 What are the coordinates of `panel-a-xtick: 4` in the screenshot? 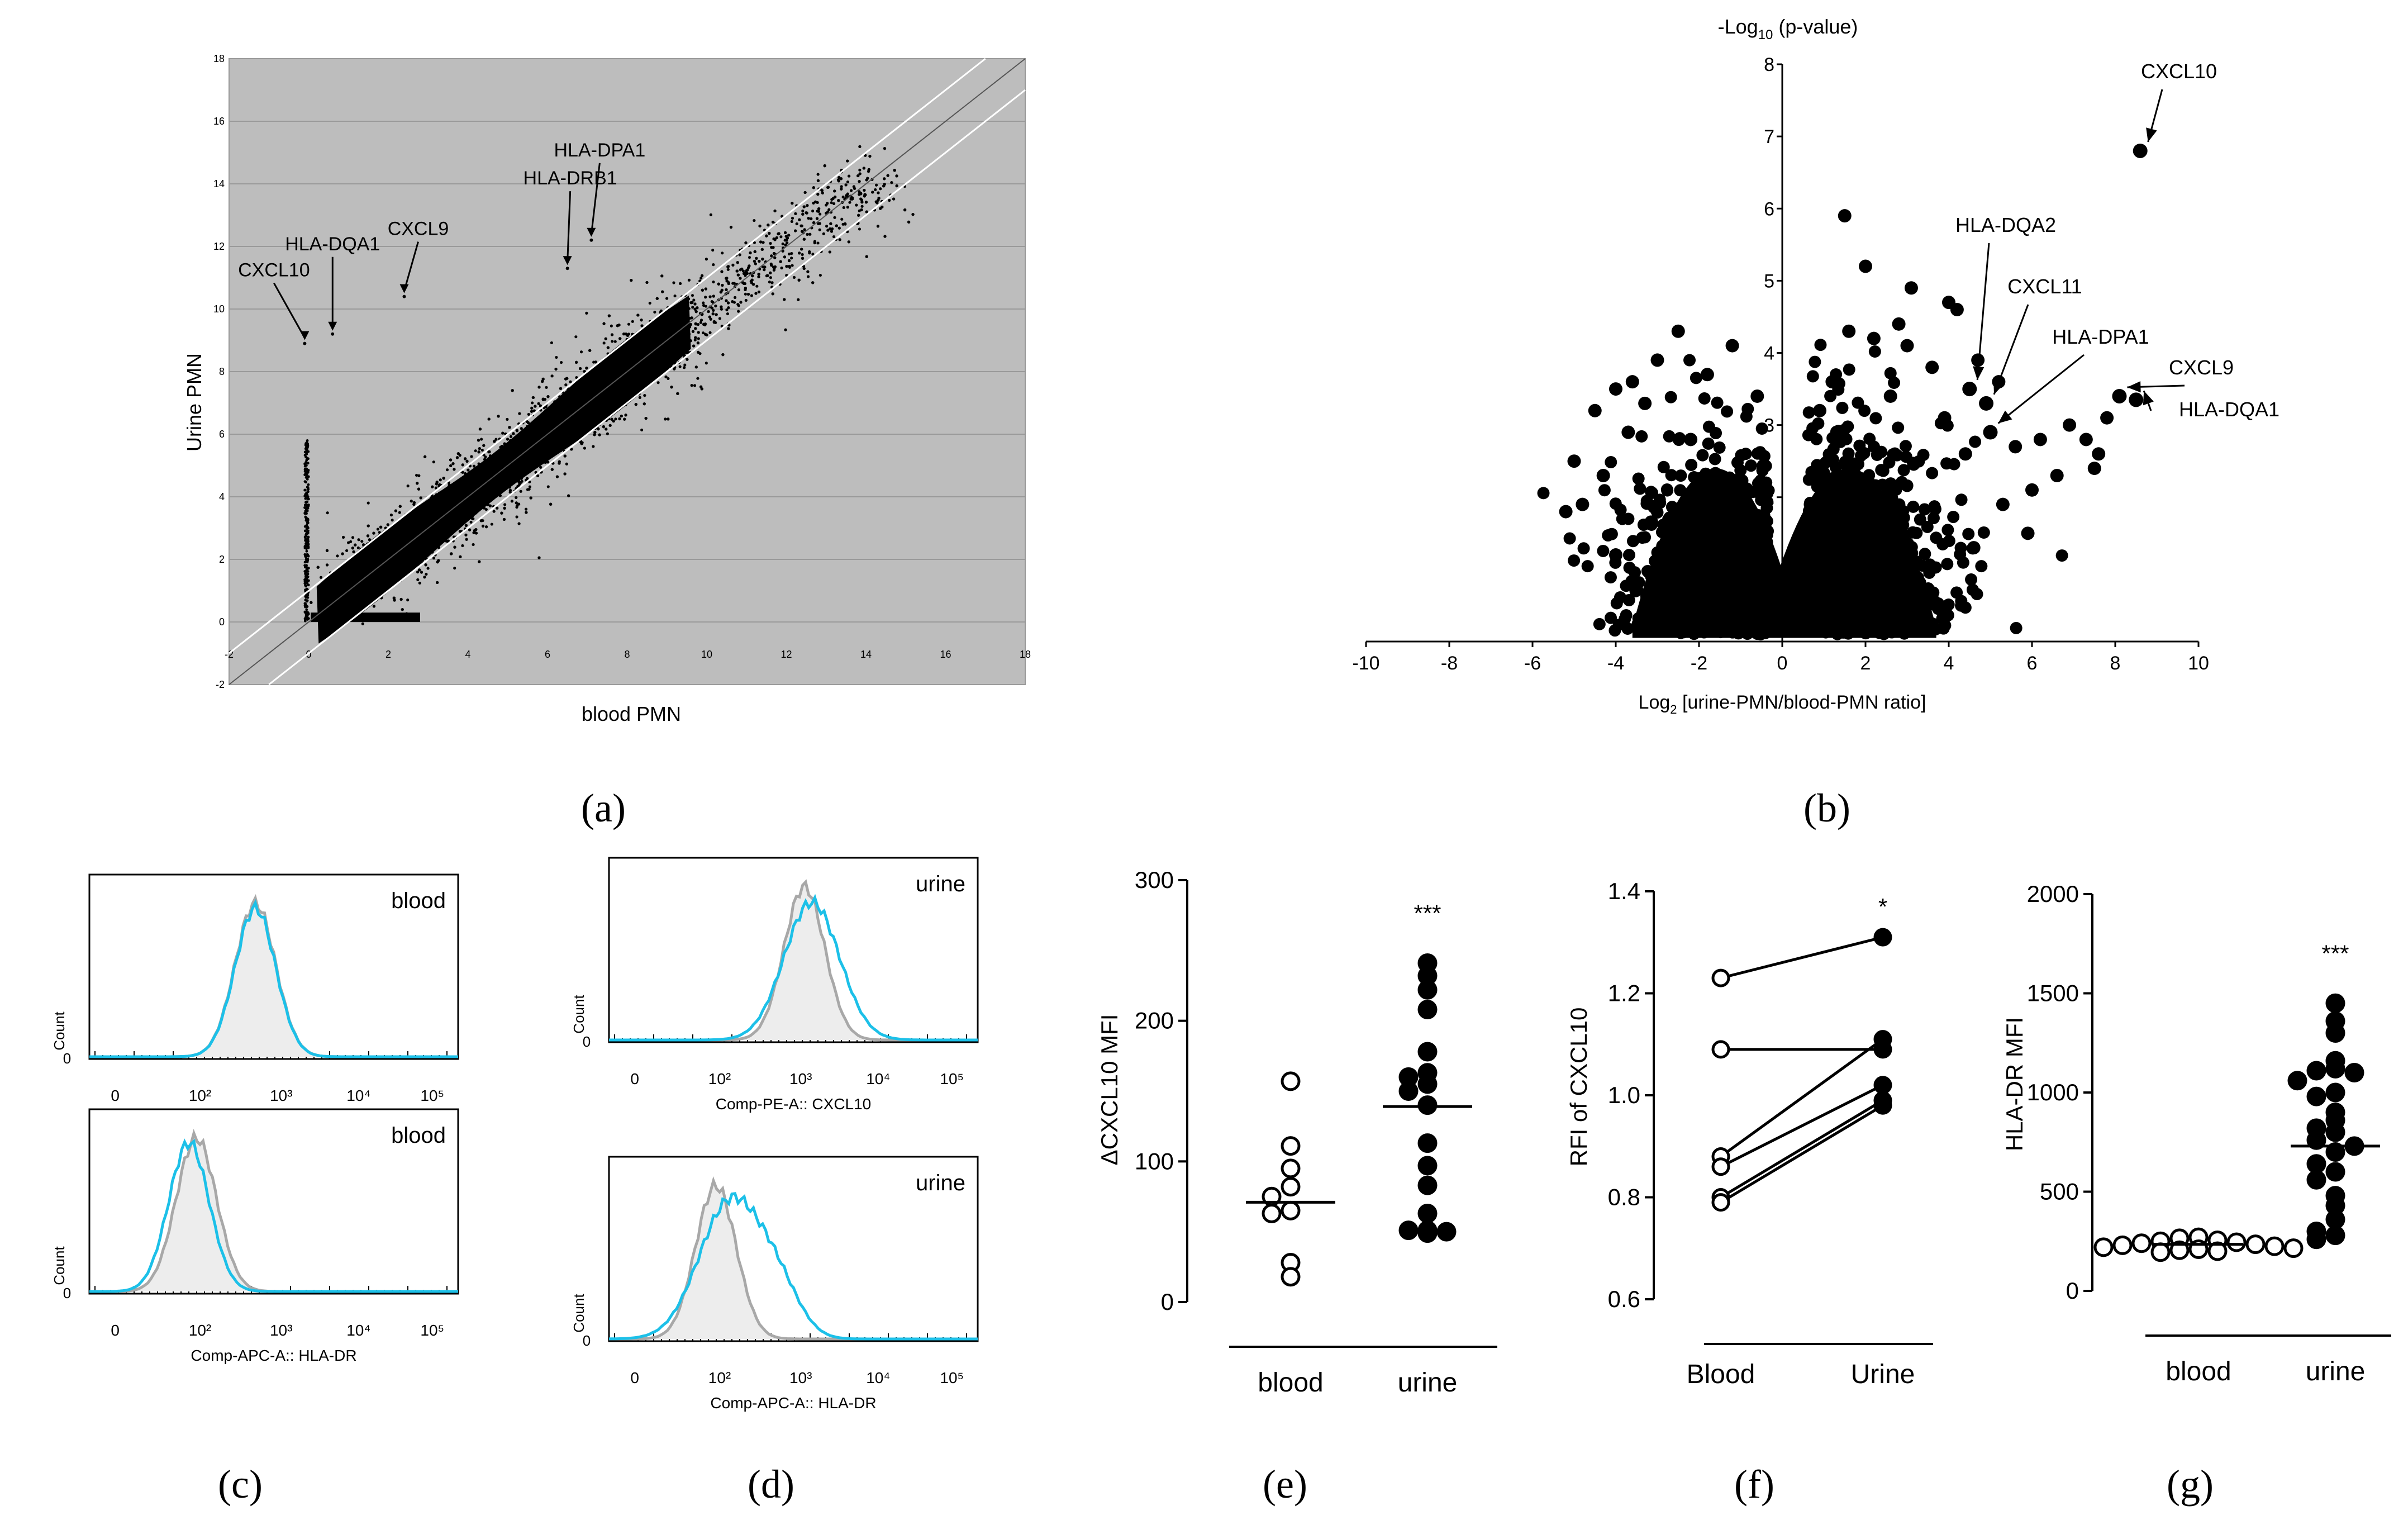 It's located at (467, 655).